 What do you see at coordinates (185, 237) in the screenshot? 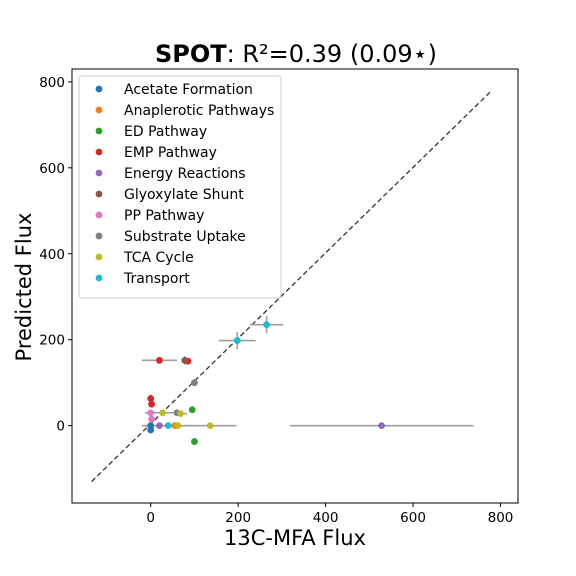
I see `legend-label: Substrate Uptake` at bounding box center [185, 237].